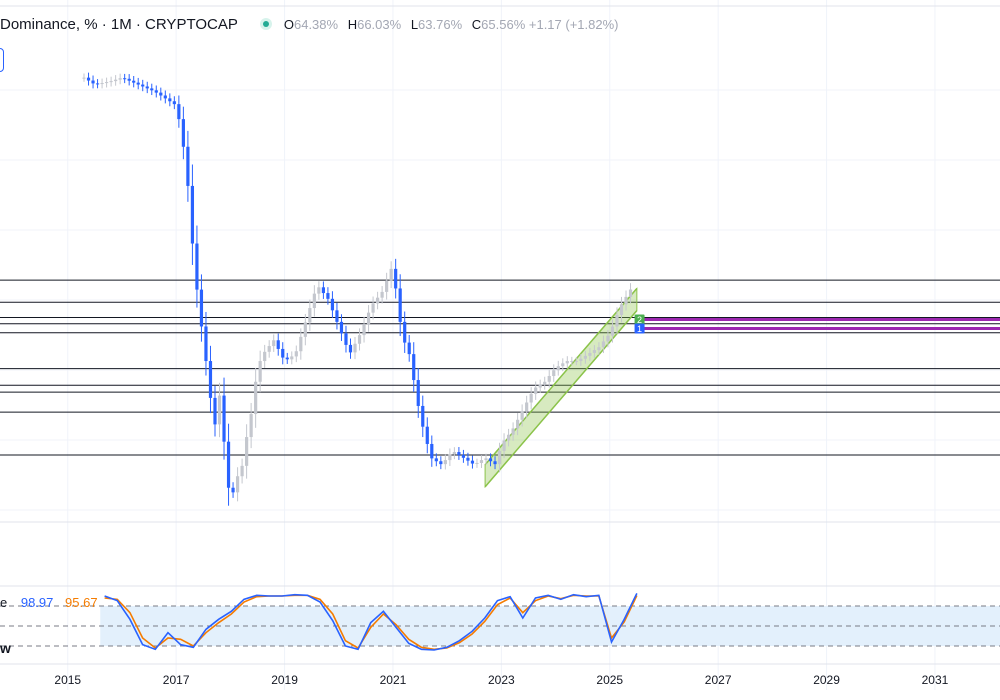 The width and height of the screenshot is (1000, 700). What do you see at coordinates (573, 24) in the screenshot?
I see `change-value: +1.17 (+1.82%)` at bounding box center [573, 24].